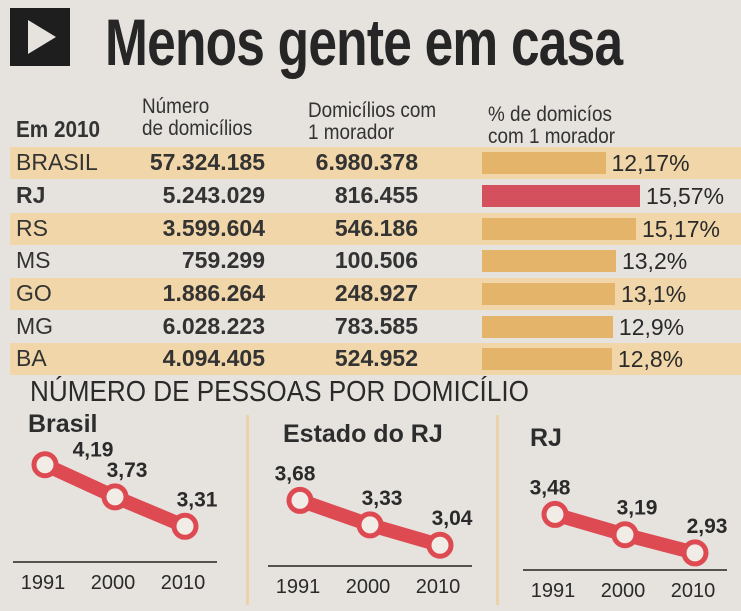  Describe the element at coordinates (552, 136) in the screenshot. I see `header-col3-line2: com 1 morador` at that location.